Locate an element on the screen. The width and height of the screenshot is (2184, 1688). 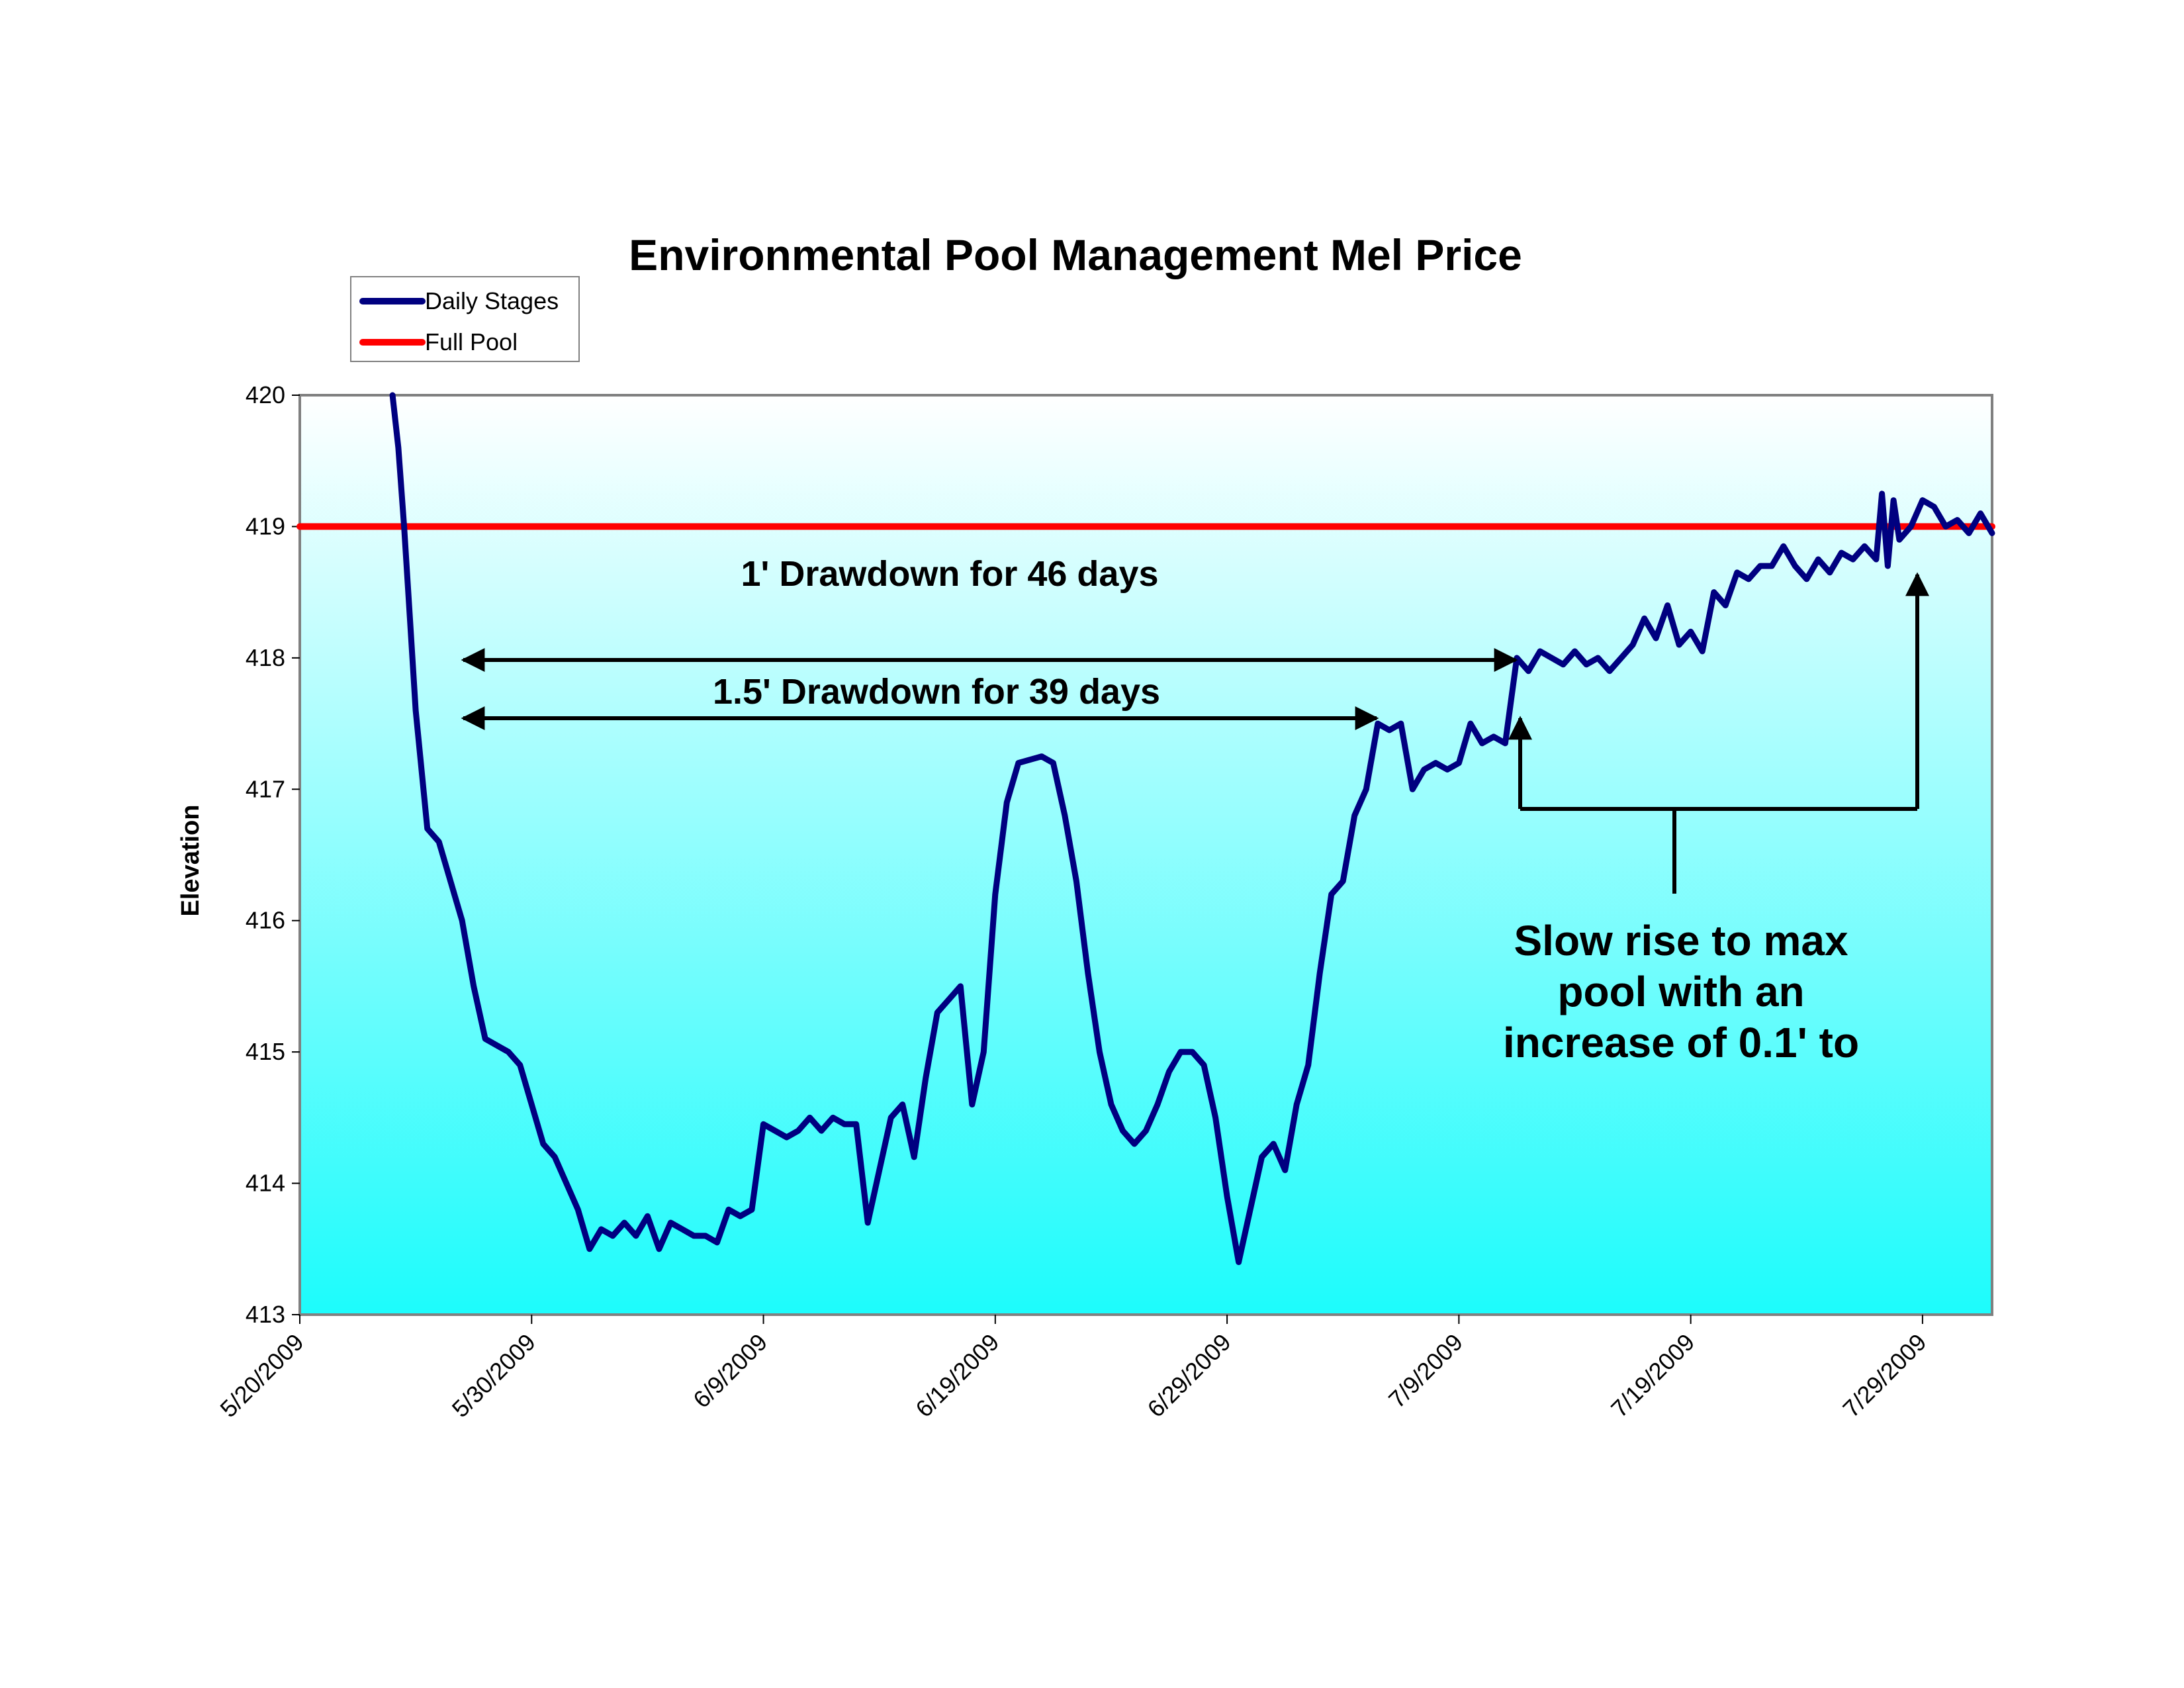
y-tick-label: 414 is located at coordinates (265, 1183).